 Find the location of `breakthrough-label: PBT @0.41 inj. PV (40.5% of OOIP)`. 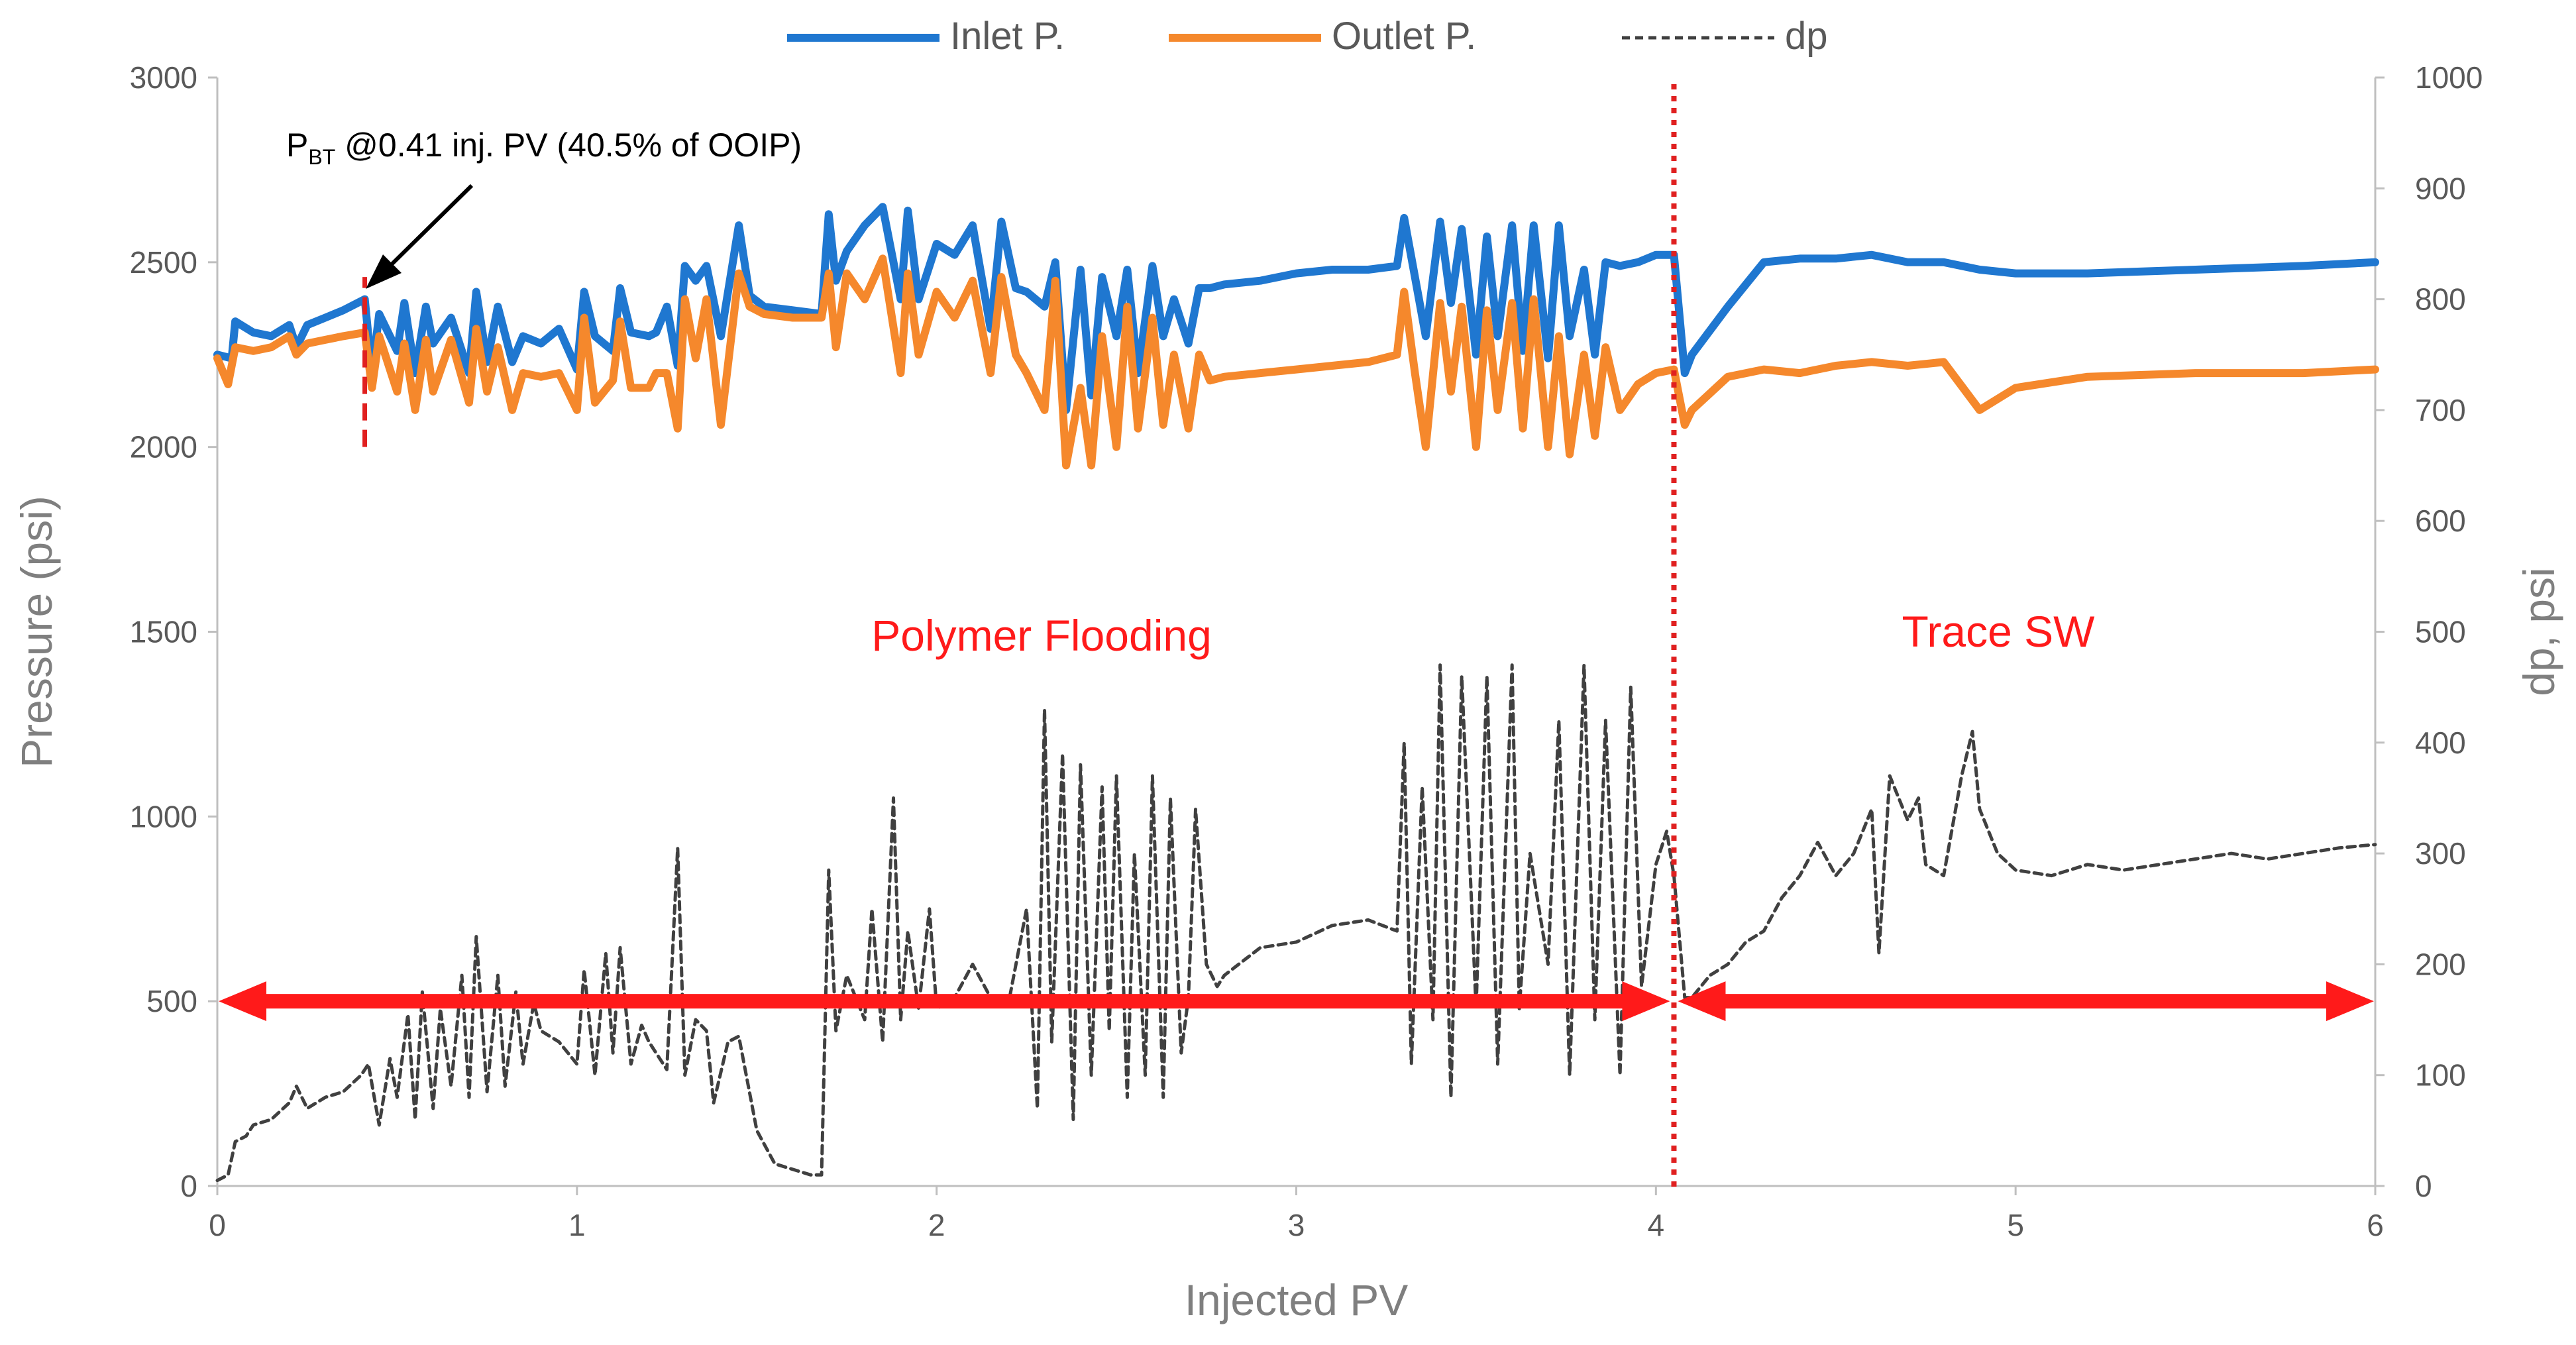

breakthrough-label: PBT @0.41 inj. PV (40.5% of OOIP) is located at coordinates (544, 148).